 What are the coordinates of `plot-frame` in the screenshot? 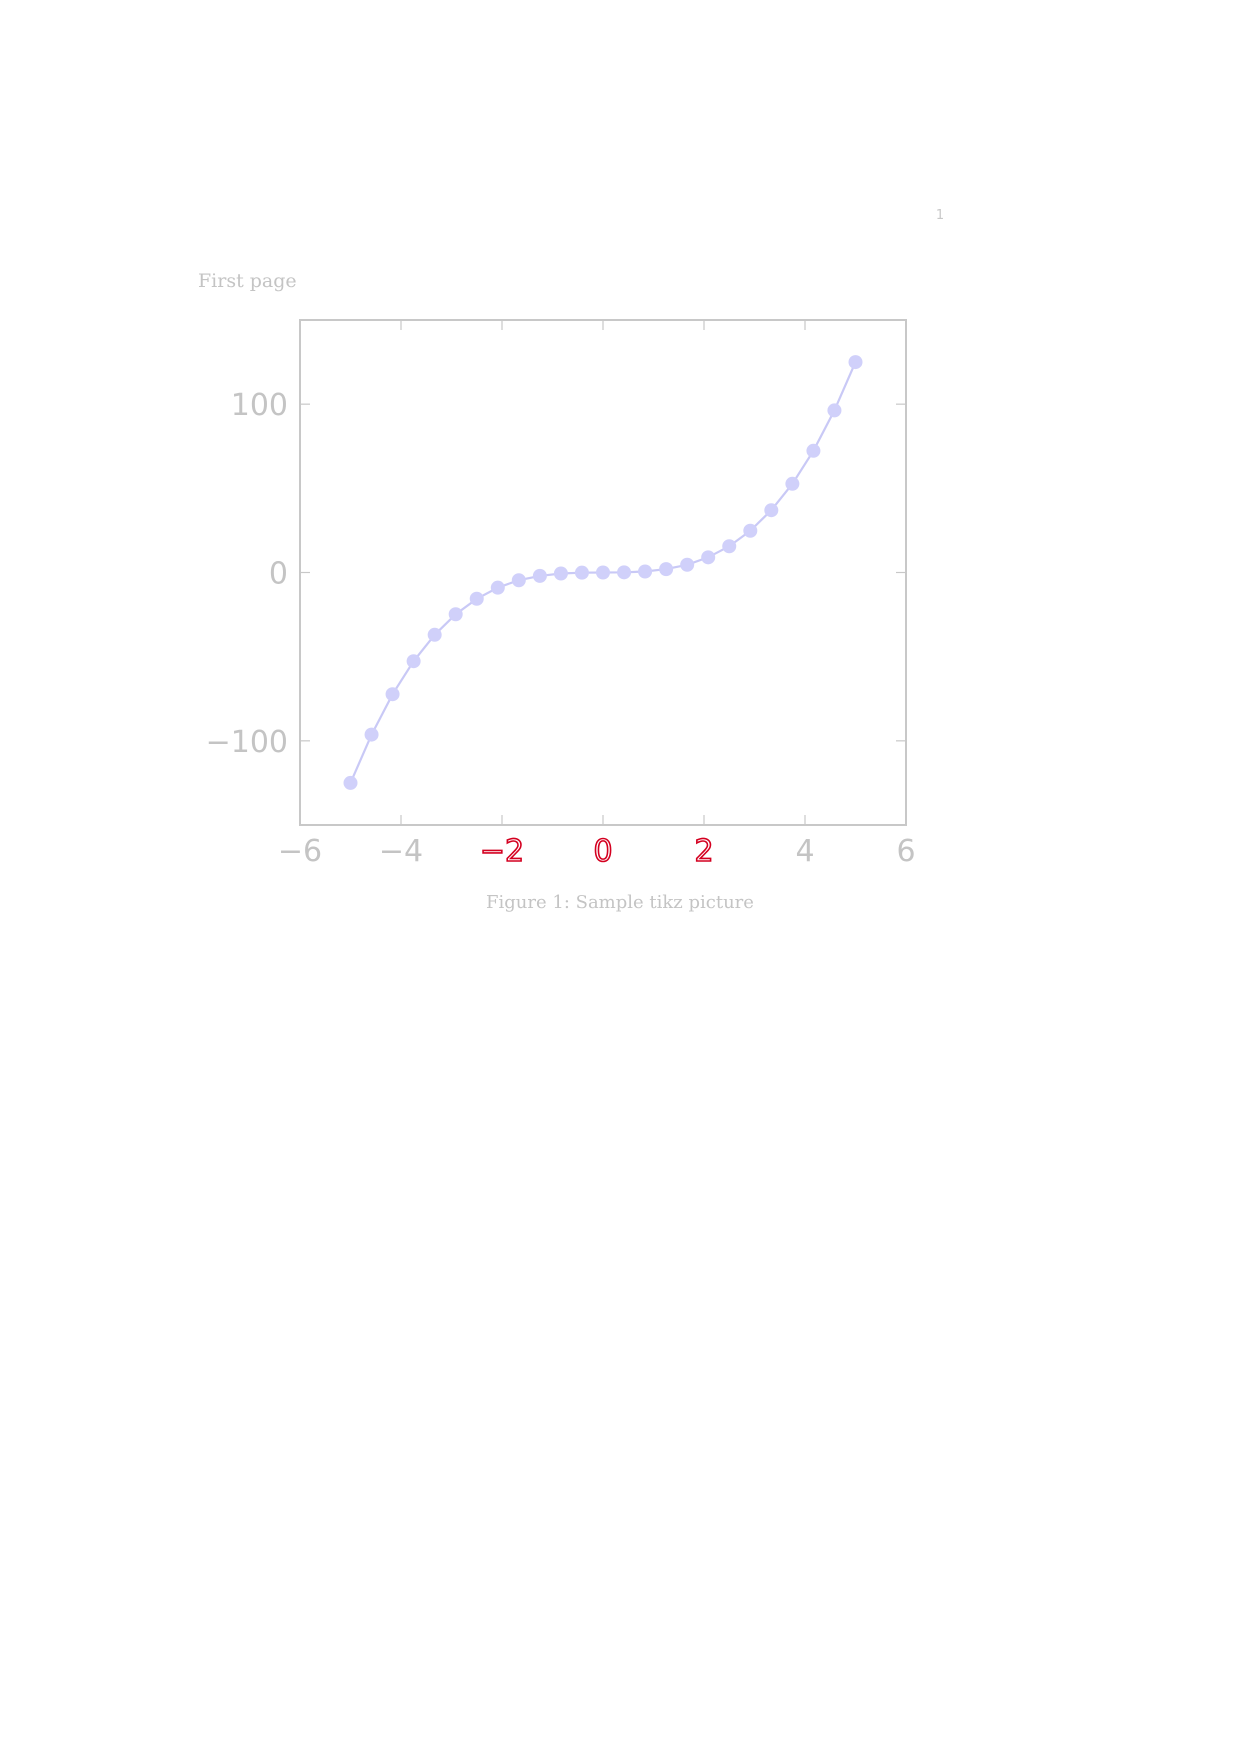 It's located at (603, 572).